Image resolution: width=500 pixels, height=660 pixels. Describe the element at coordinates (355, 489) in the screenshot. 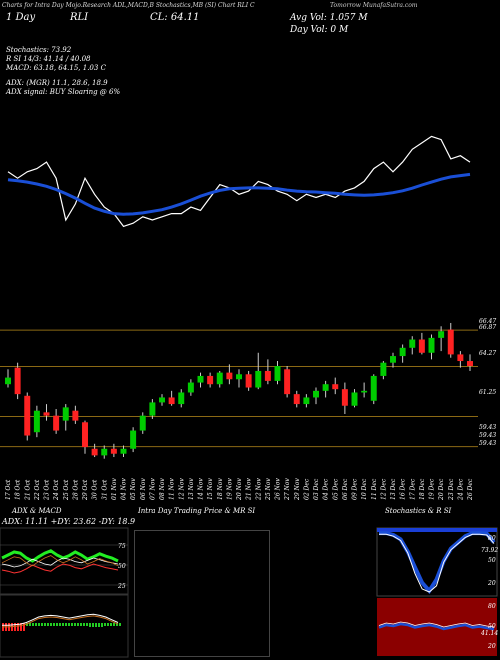

I see `date-label-36: 09 Dec` at that location.